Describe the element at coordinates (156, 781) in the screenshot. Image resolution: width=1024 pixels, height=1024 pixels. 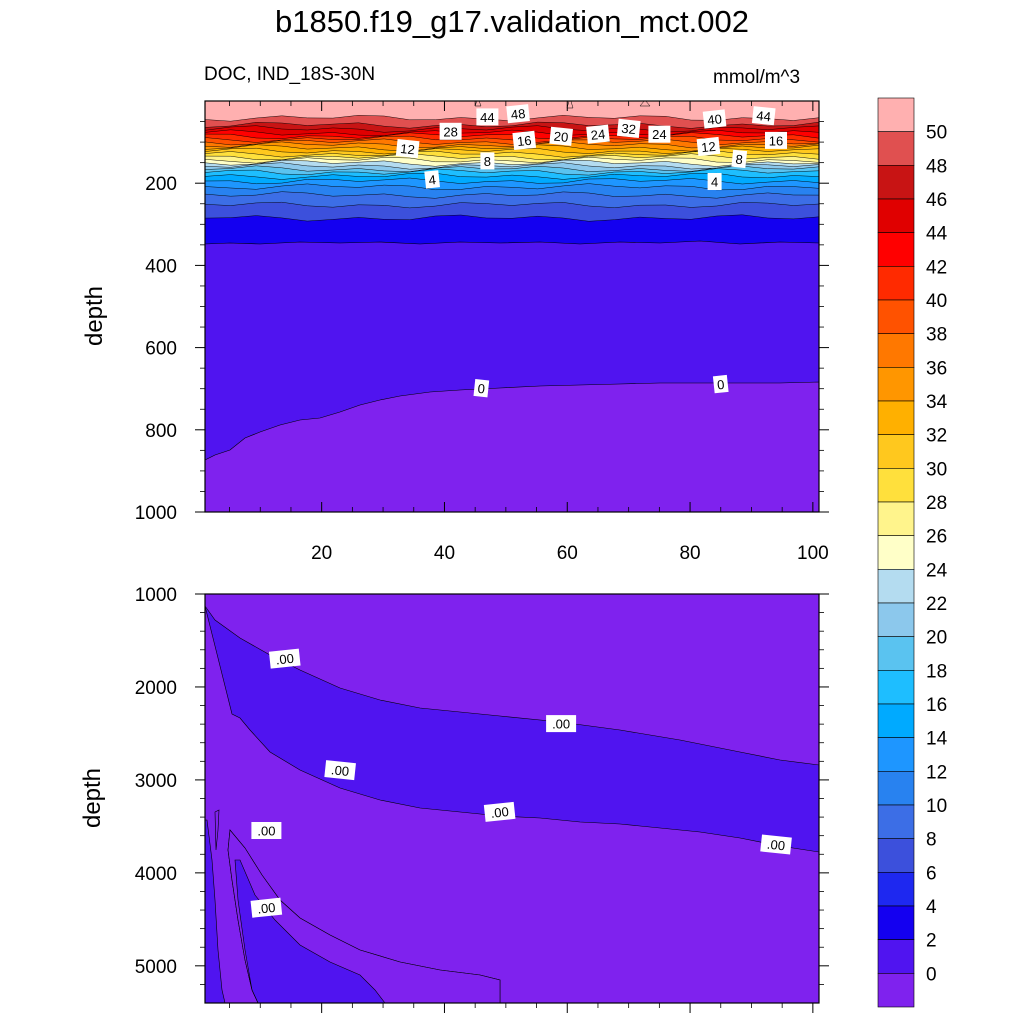
I see `deep-y-tick-label-3000: 3000` at that location.